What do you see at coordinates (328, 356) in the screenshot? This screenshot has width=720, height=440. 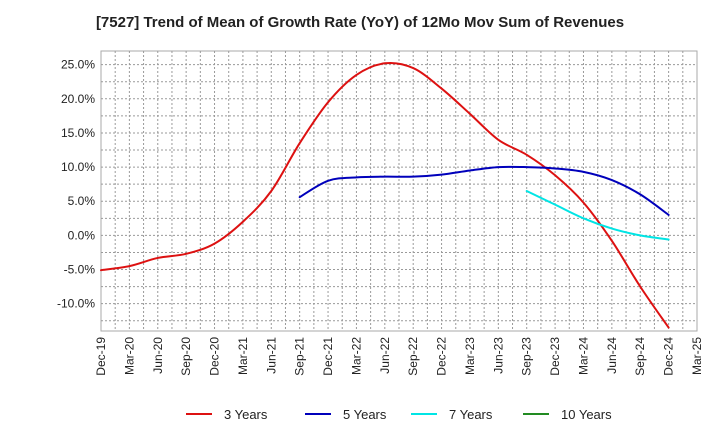 I see `x-tick-label: Dec-21` at bounding box center [328, 356].